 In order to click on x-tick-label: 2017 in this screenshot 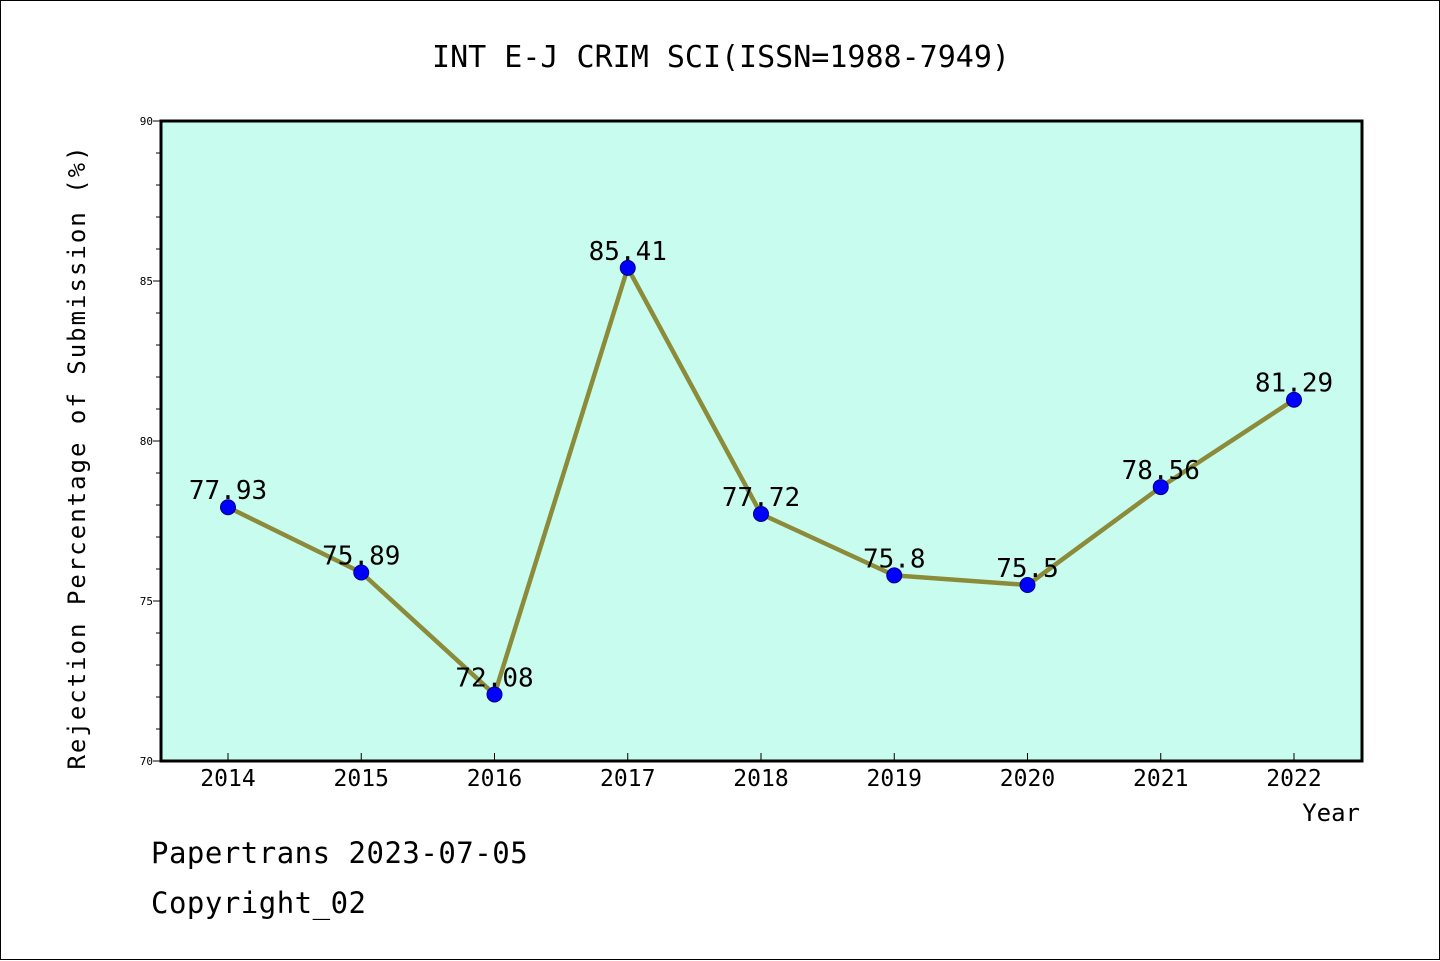, I will do `click(627, 779)`.